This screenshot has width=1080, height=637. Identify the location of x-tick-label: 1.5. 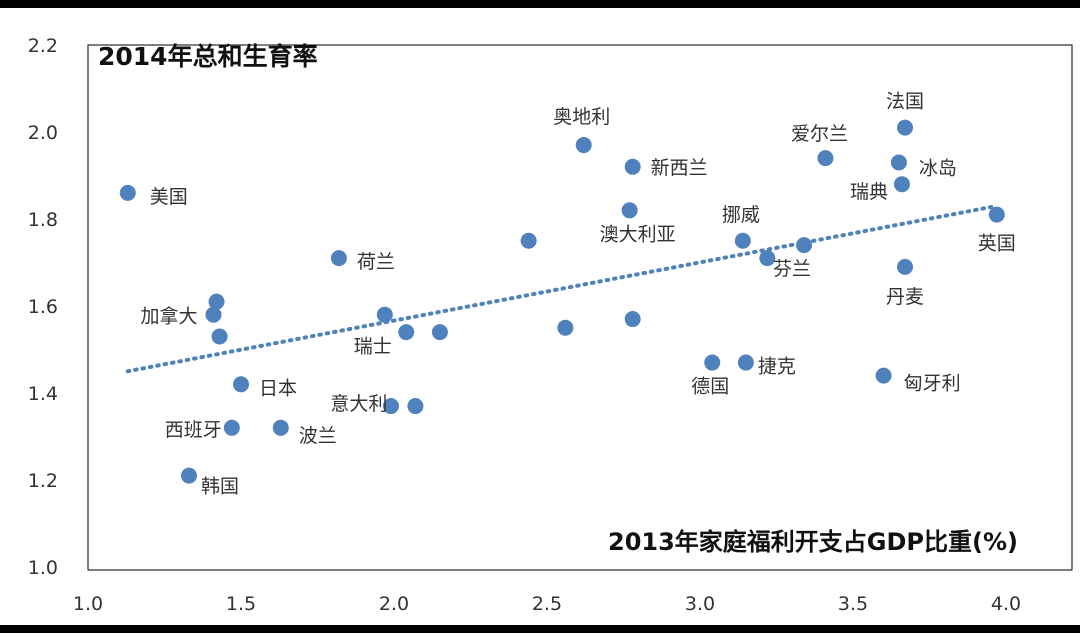
(241, 604).